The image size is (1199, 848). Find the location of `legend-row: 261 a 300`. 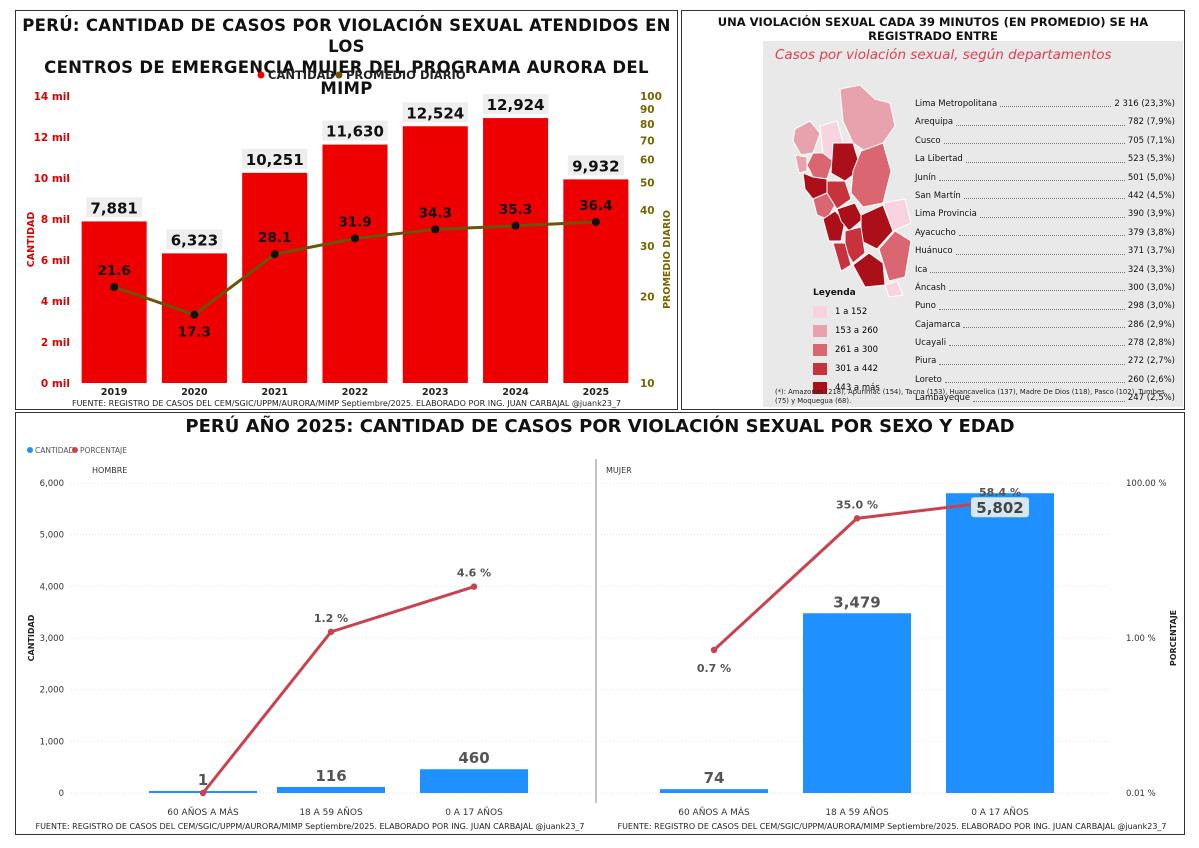

legend-row: 261 a 300 is located at coordinates (858, 349).